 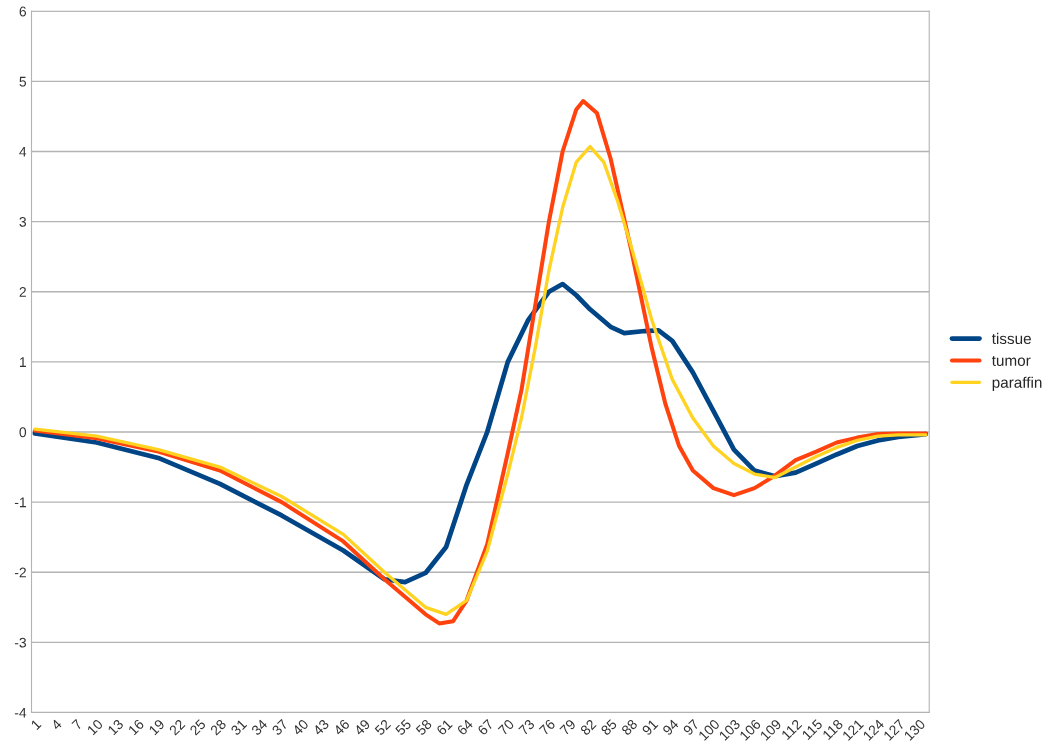 I want to click on x-tick-label: 43, so click(x=321, y=727).